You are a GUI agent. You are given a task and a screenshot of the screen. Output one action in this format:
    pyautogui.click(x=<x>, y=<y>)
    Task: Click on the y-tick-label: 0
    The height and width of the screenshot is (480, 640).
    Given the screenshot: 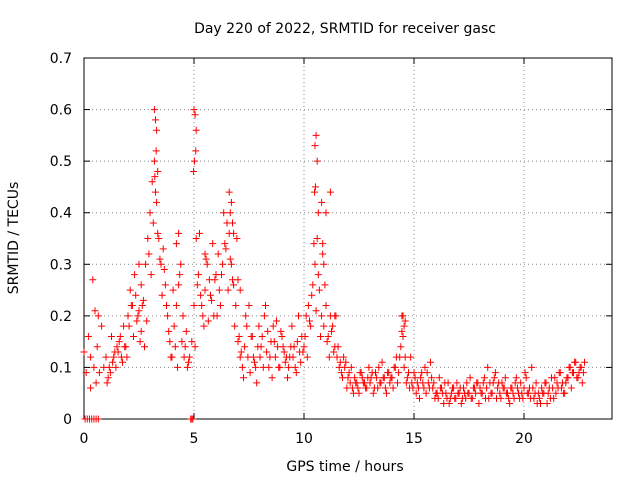 What is the action you would take?
    pyautogui.click(x=67, y=420)
    